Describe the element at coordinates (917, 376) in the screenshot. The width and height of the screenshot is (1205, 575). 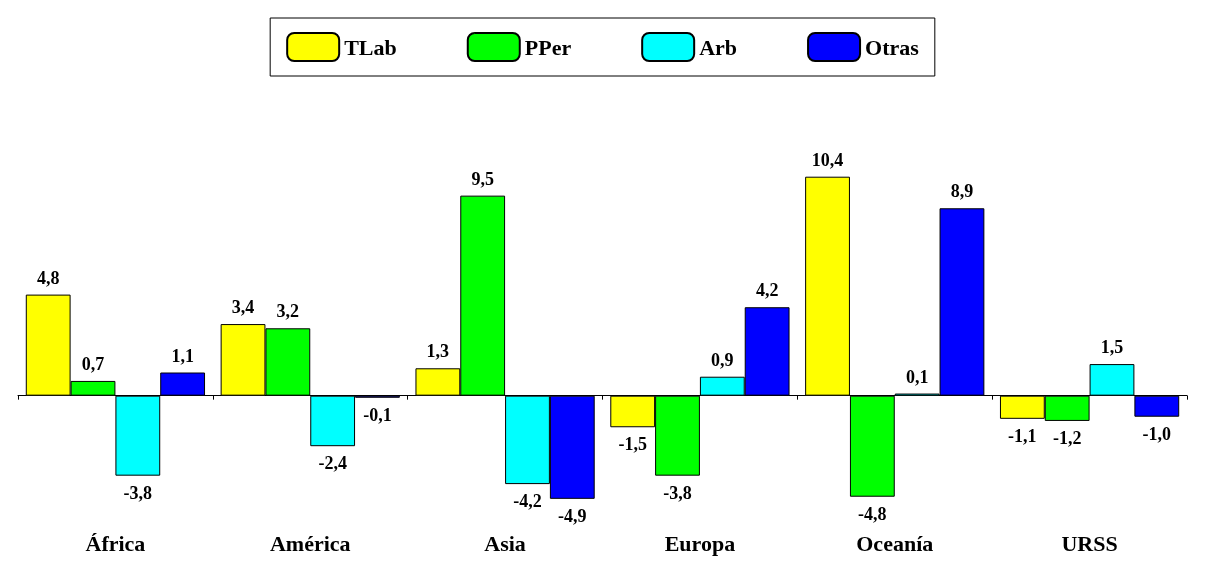
I see `data-label: 0,1` at that location.